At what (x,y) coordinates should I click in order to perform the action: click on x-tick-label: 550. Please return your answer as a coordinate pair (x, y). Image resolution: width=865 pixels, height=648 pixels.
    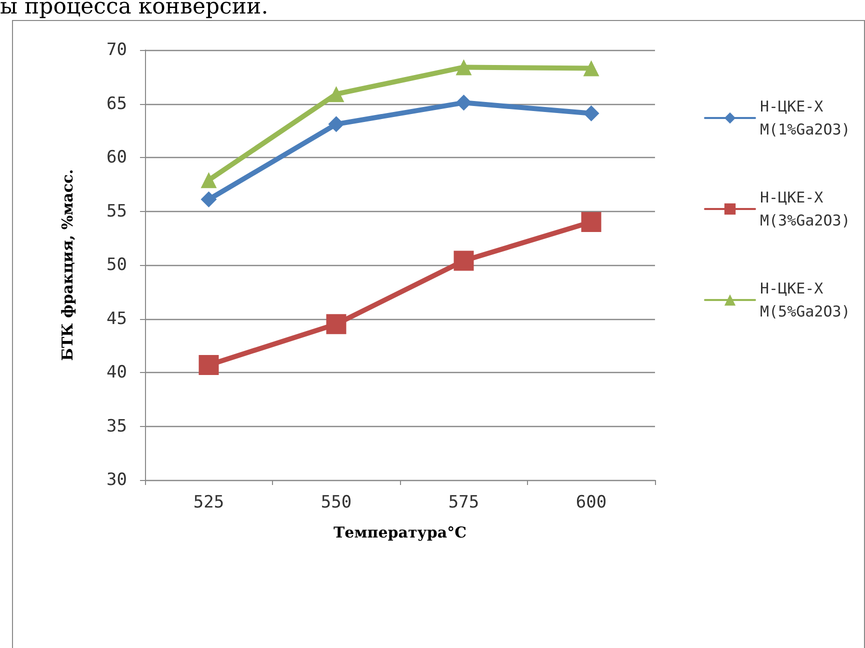
    Looking at the image, I should click on (336, 502).